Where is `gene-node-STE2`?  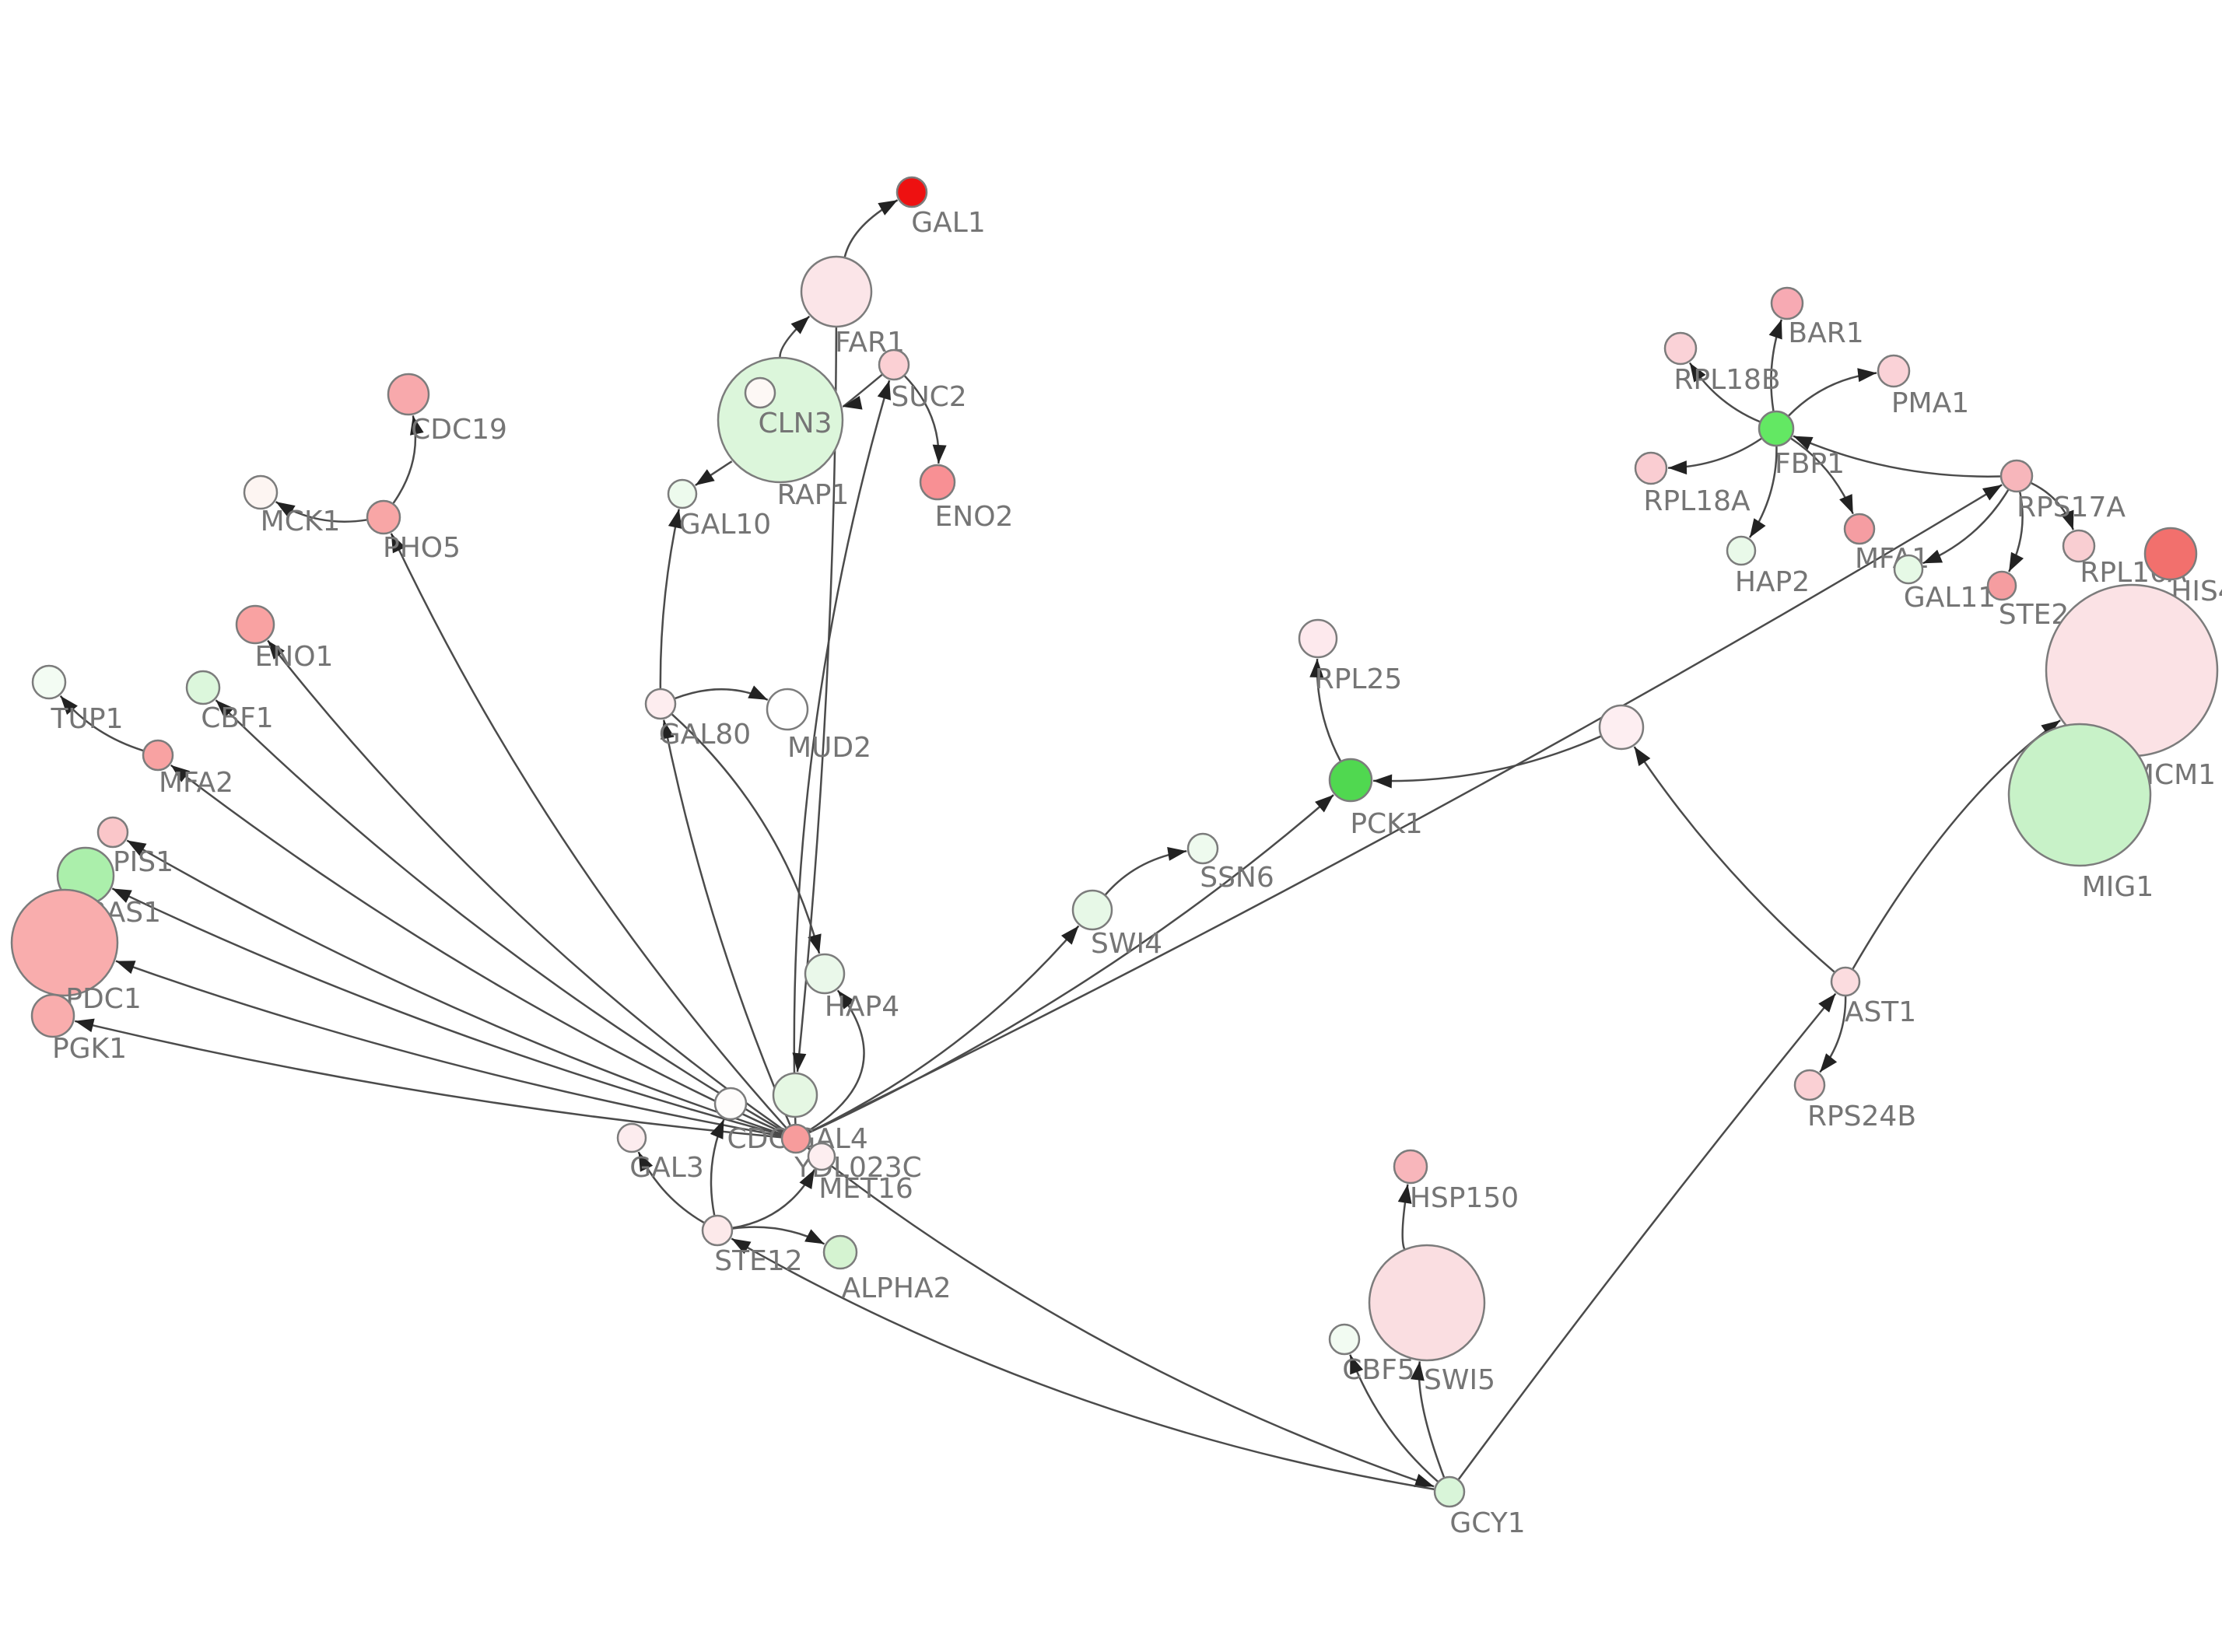 gene-node-STE2 is located at coordinates (2001, 585).